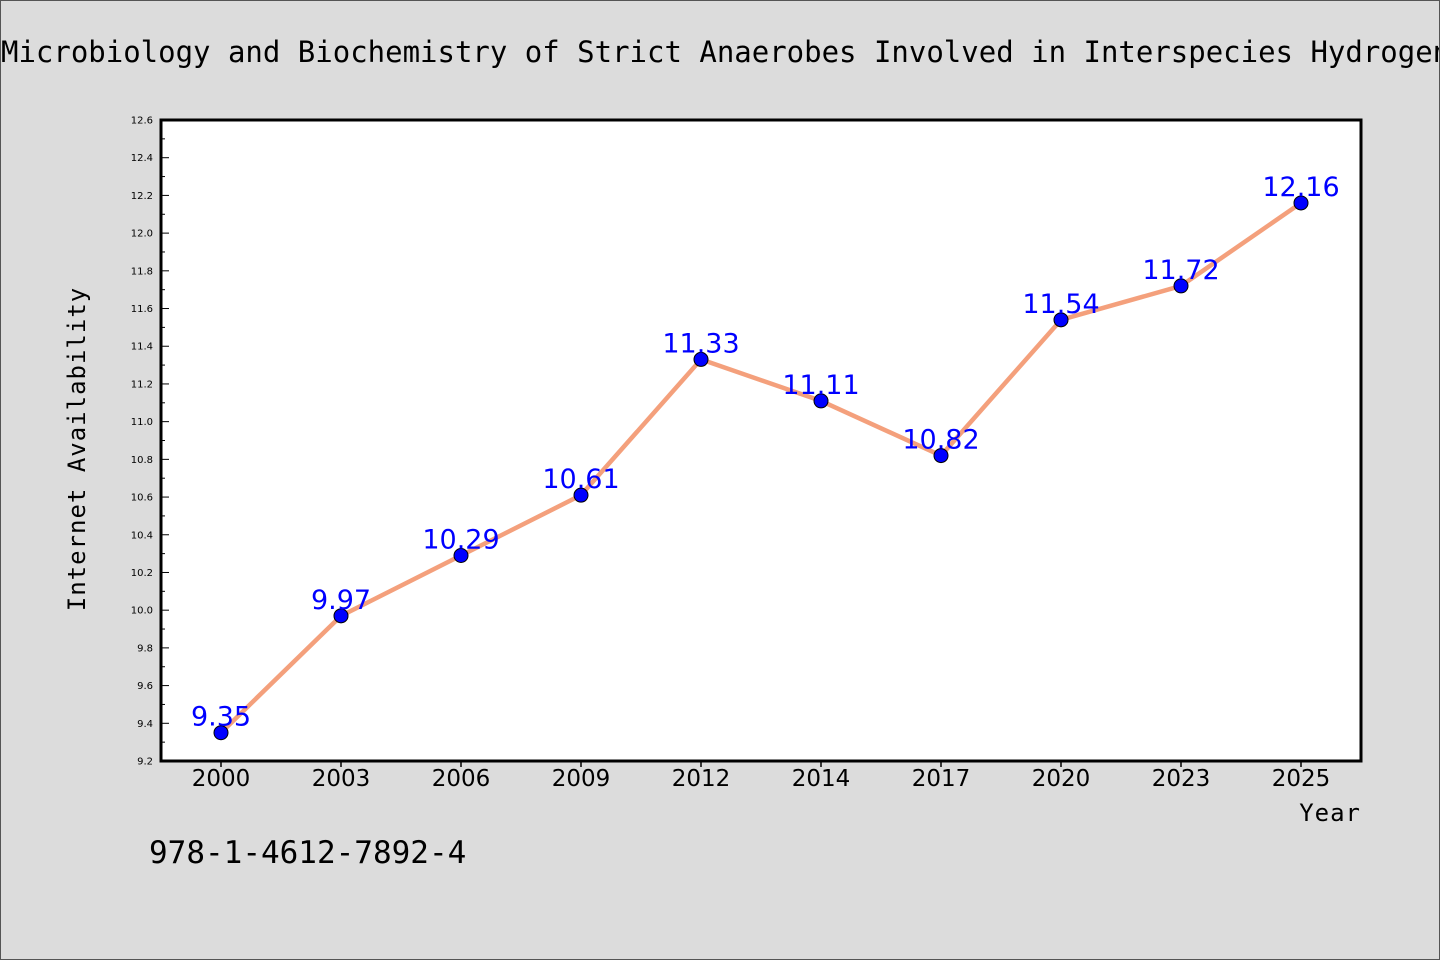 The image size is (1440, 960). I want to click on y-tick-label: 11.2, so click(142, 384).